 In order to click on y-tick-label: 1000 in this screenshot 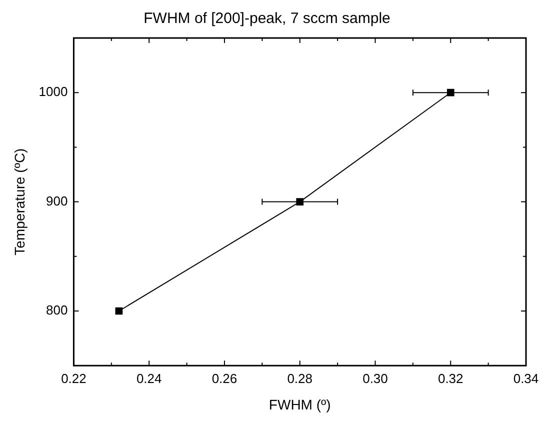, I will do `click(53, 92)`.